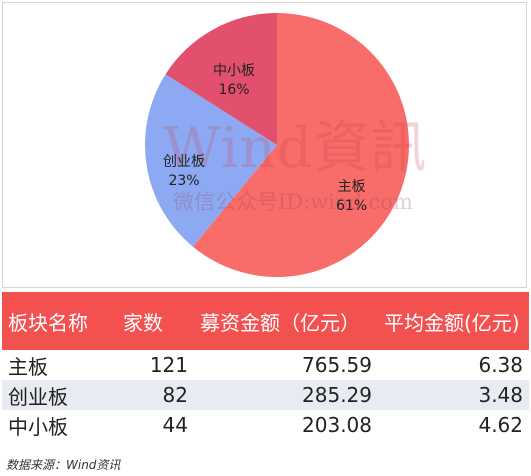 The height and width of the screenshot is (476, 531). Describe the element at coordinates (351, 187) in the screenshot. I see `slice-name: 主板` at that location.